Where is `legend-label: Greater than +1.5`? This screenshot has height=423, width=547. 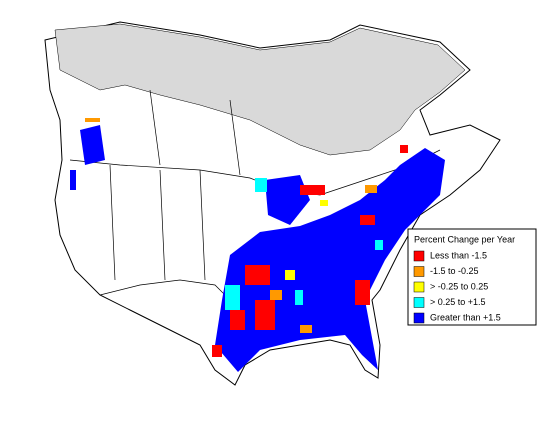
legend-label: Greater than +1.5 is located at coordinates (465, 317).